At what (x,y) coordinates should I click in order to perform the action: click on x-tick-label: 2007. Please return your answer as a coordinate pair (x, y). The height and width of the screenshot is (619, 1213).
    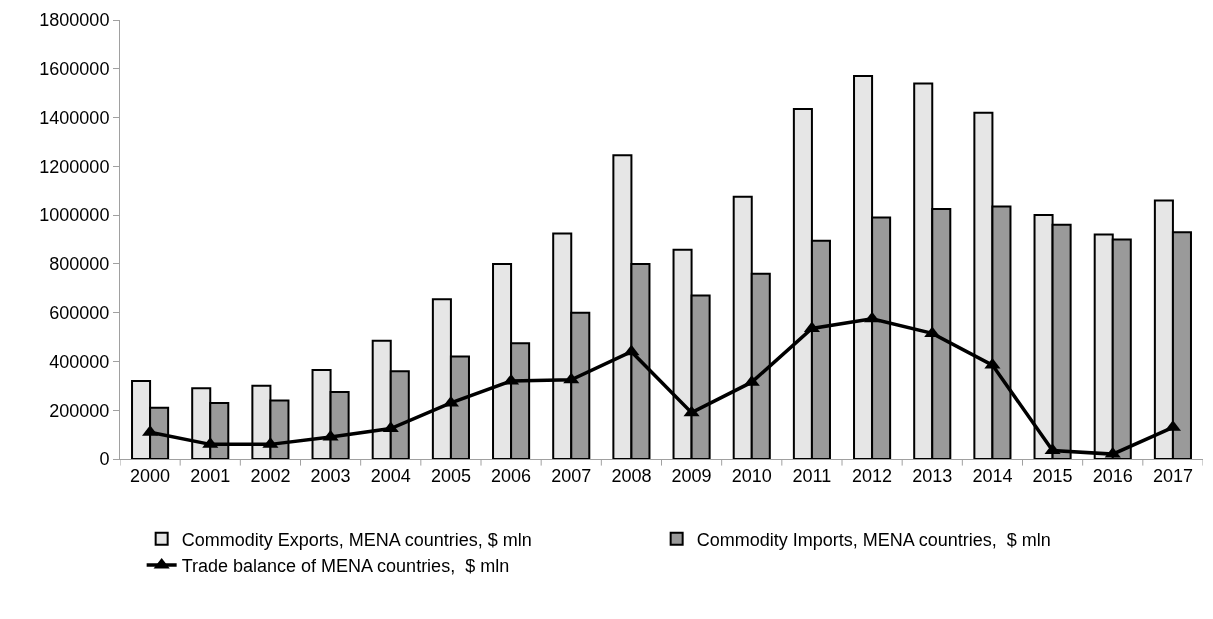
    Looking at the image, I should click on (571, 475).